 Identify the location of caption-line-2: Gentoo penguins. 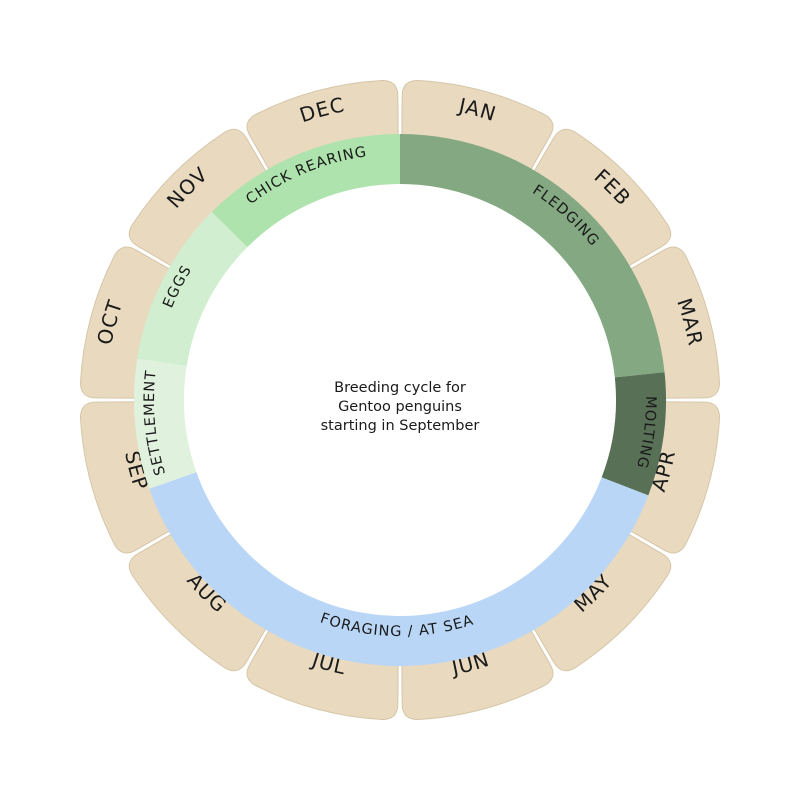
(400, 407).